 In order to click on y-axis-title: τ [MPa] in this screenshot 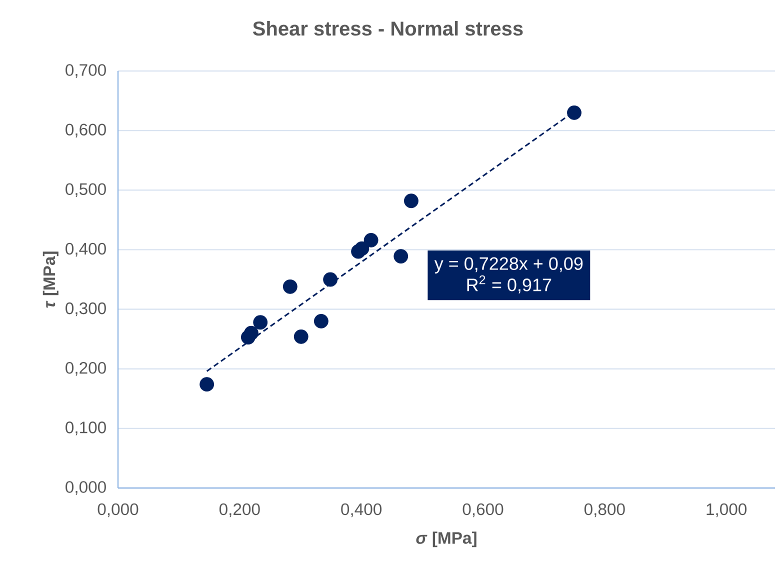, I will do `click(50, 280)`.